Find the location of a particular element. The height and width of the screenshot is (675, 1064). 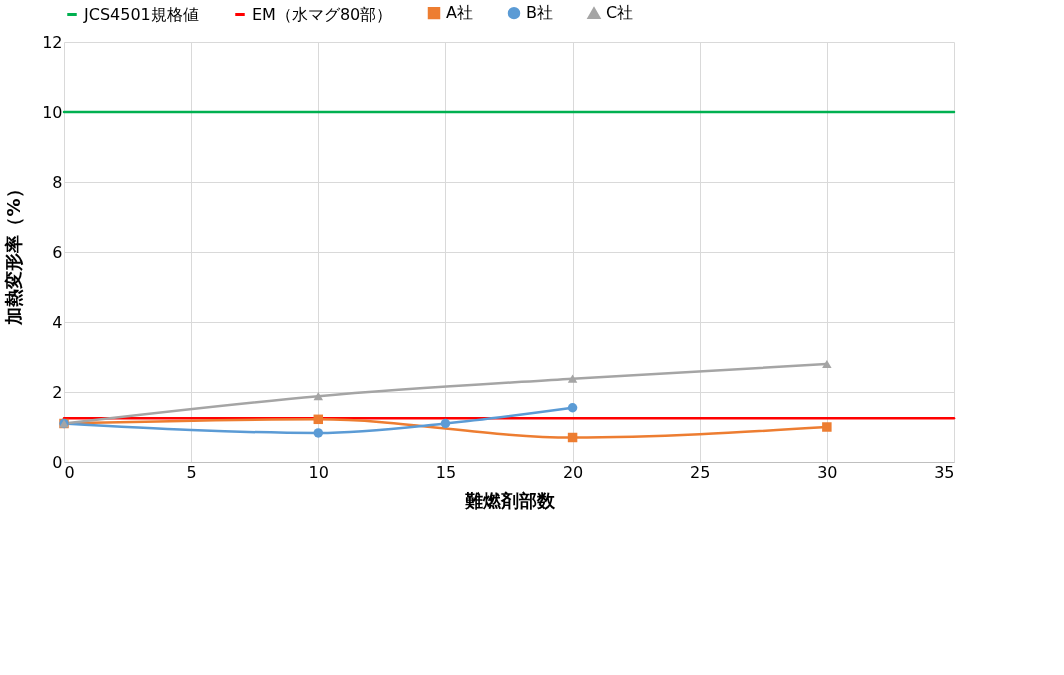

y-tick-label: 2 is located at coordinates (57, 392).